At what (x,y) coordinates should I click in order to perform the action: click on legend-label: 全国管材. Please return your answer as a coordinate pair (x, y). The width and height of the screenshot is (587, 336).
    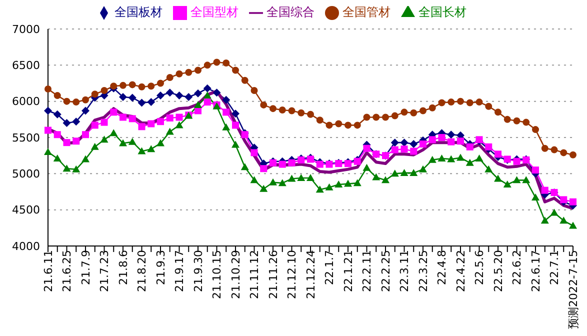
    Looking at the image, I should click on (366, 12).